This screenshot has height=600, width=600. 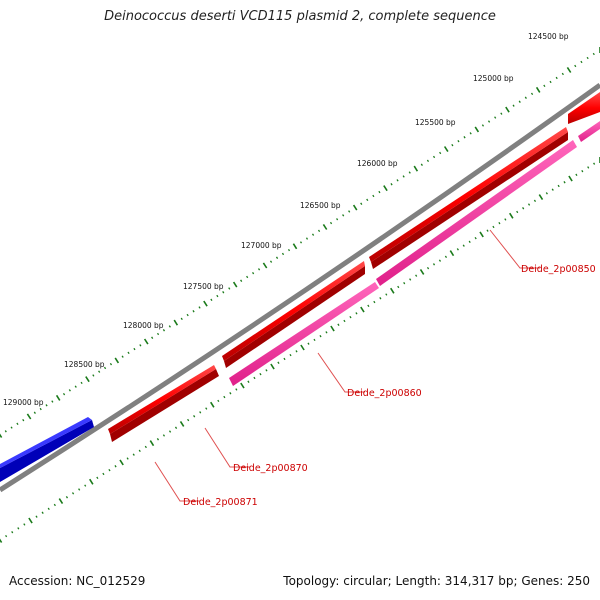 I want to click on tick-label-127500: 127500 bp, so click(x=203, y=286).